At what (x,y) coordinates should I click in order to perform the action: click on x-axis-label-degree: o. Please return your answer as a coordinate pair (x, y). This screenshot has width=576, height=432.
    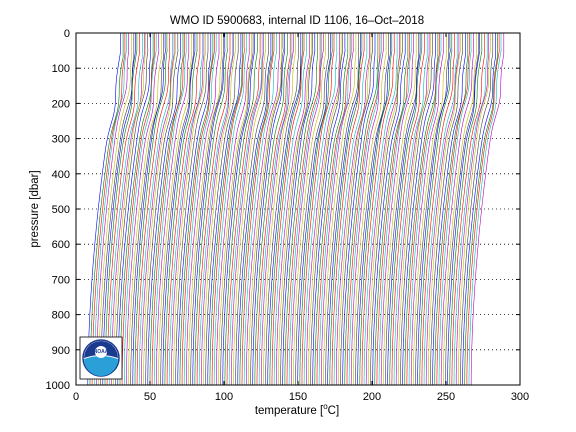
    Looking at the image, I should click on (325, 406).